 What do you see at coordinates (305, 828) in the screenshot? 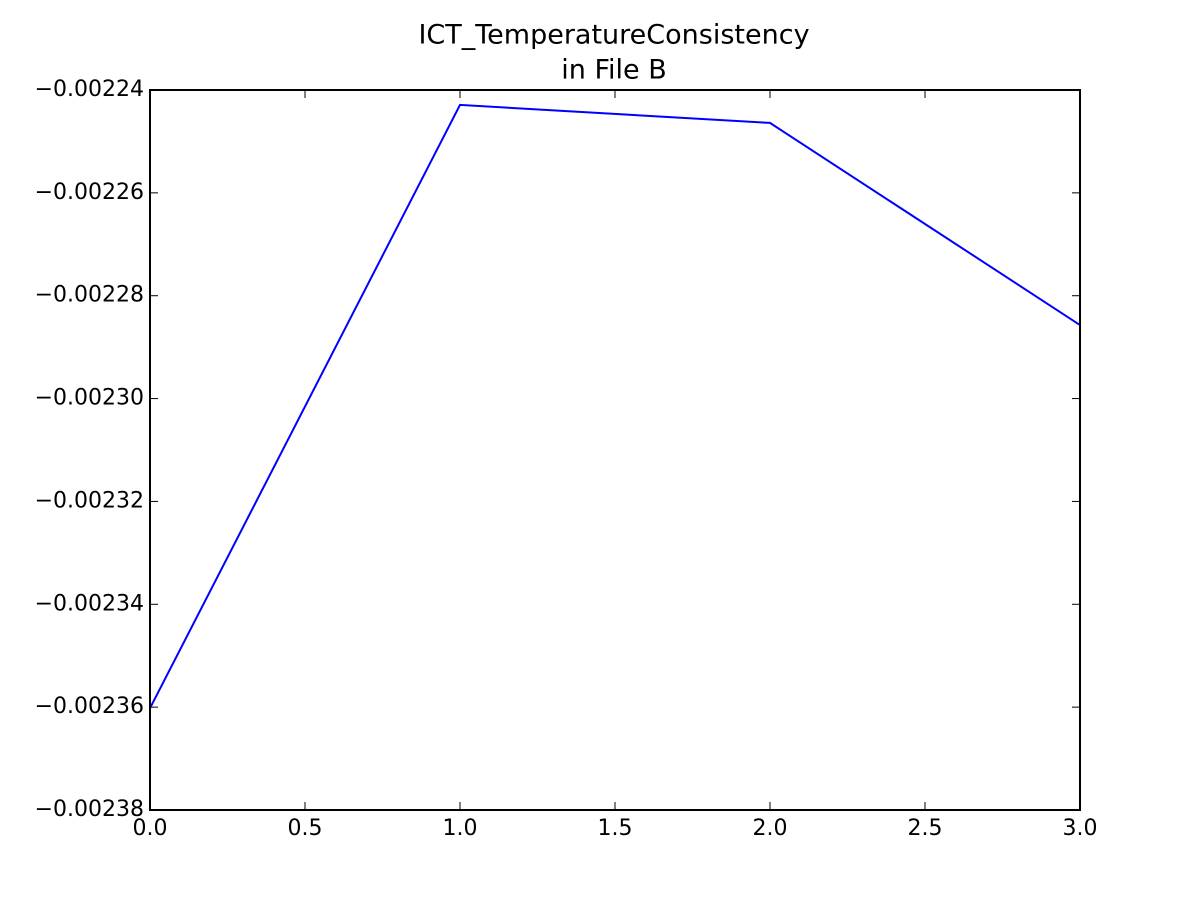
I see `x-tick-label: 0.5` at bounding box center [305, 828].